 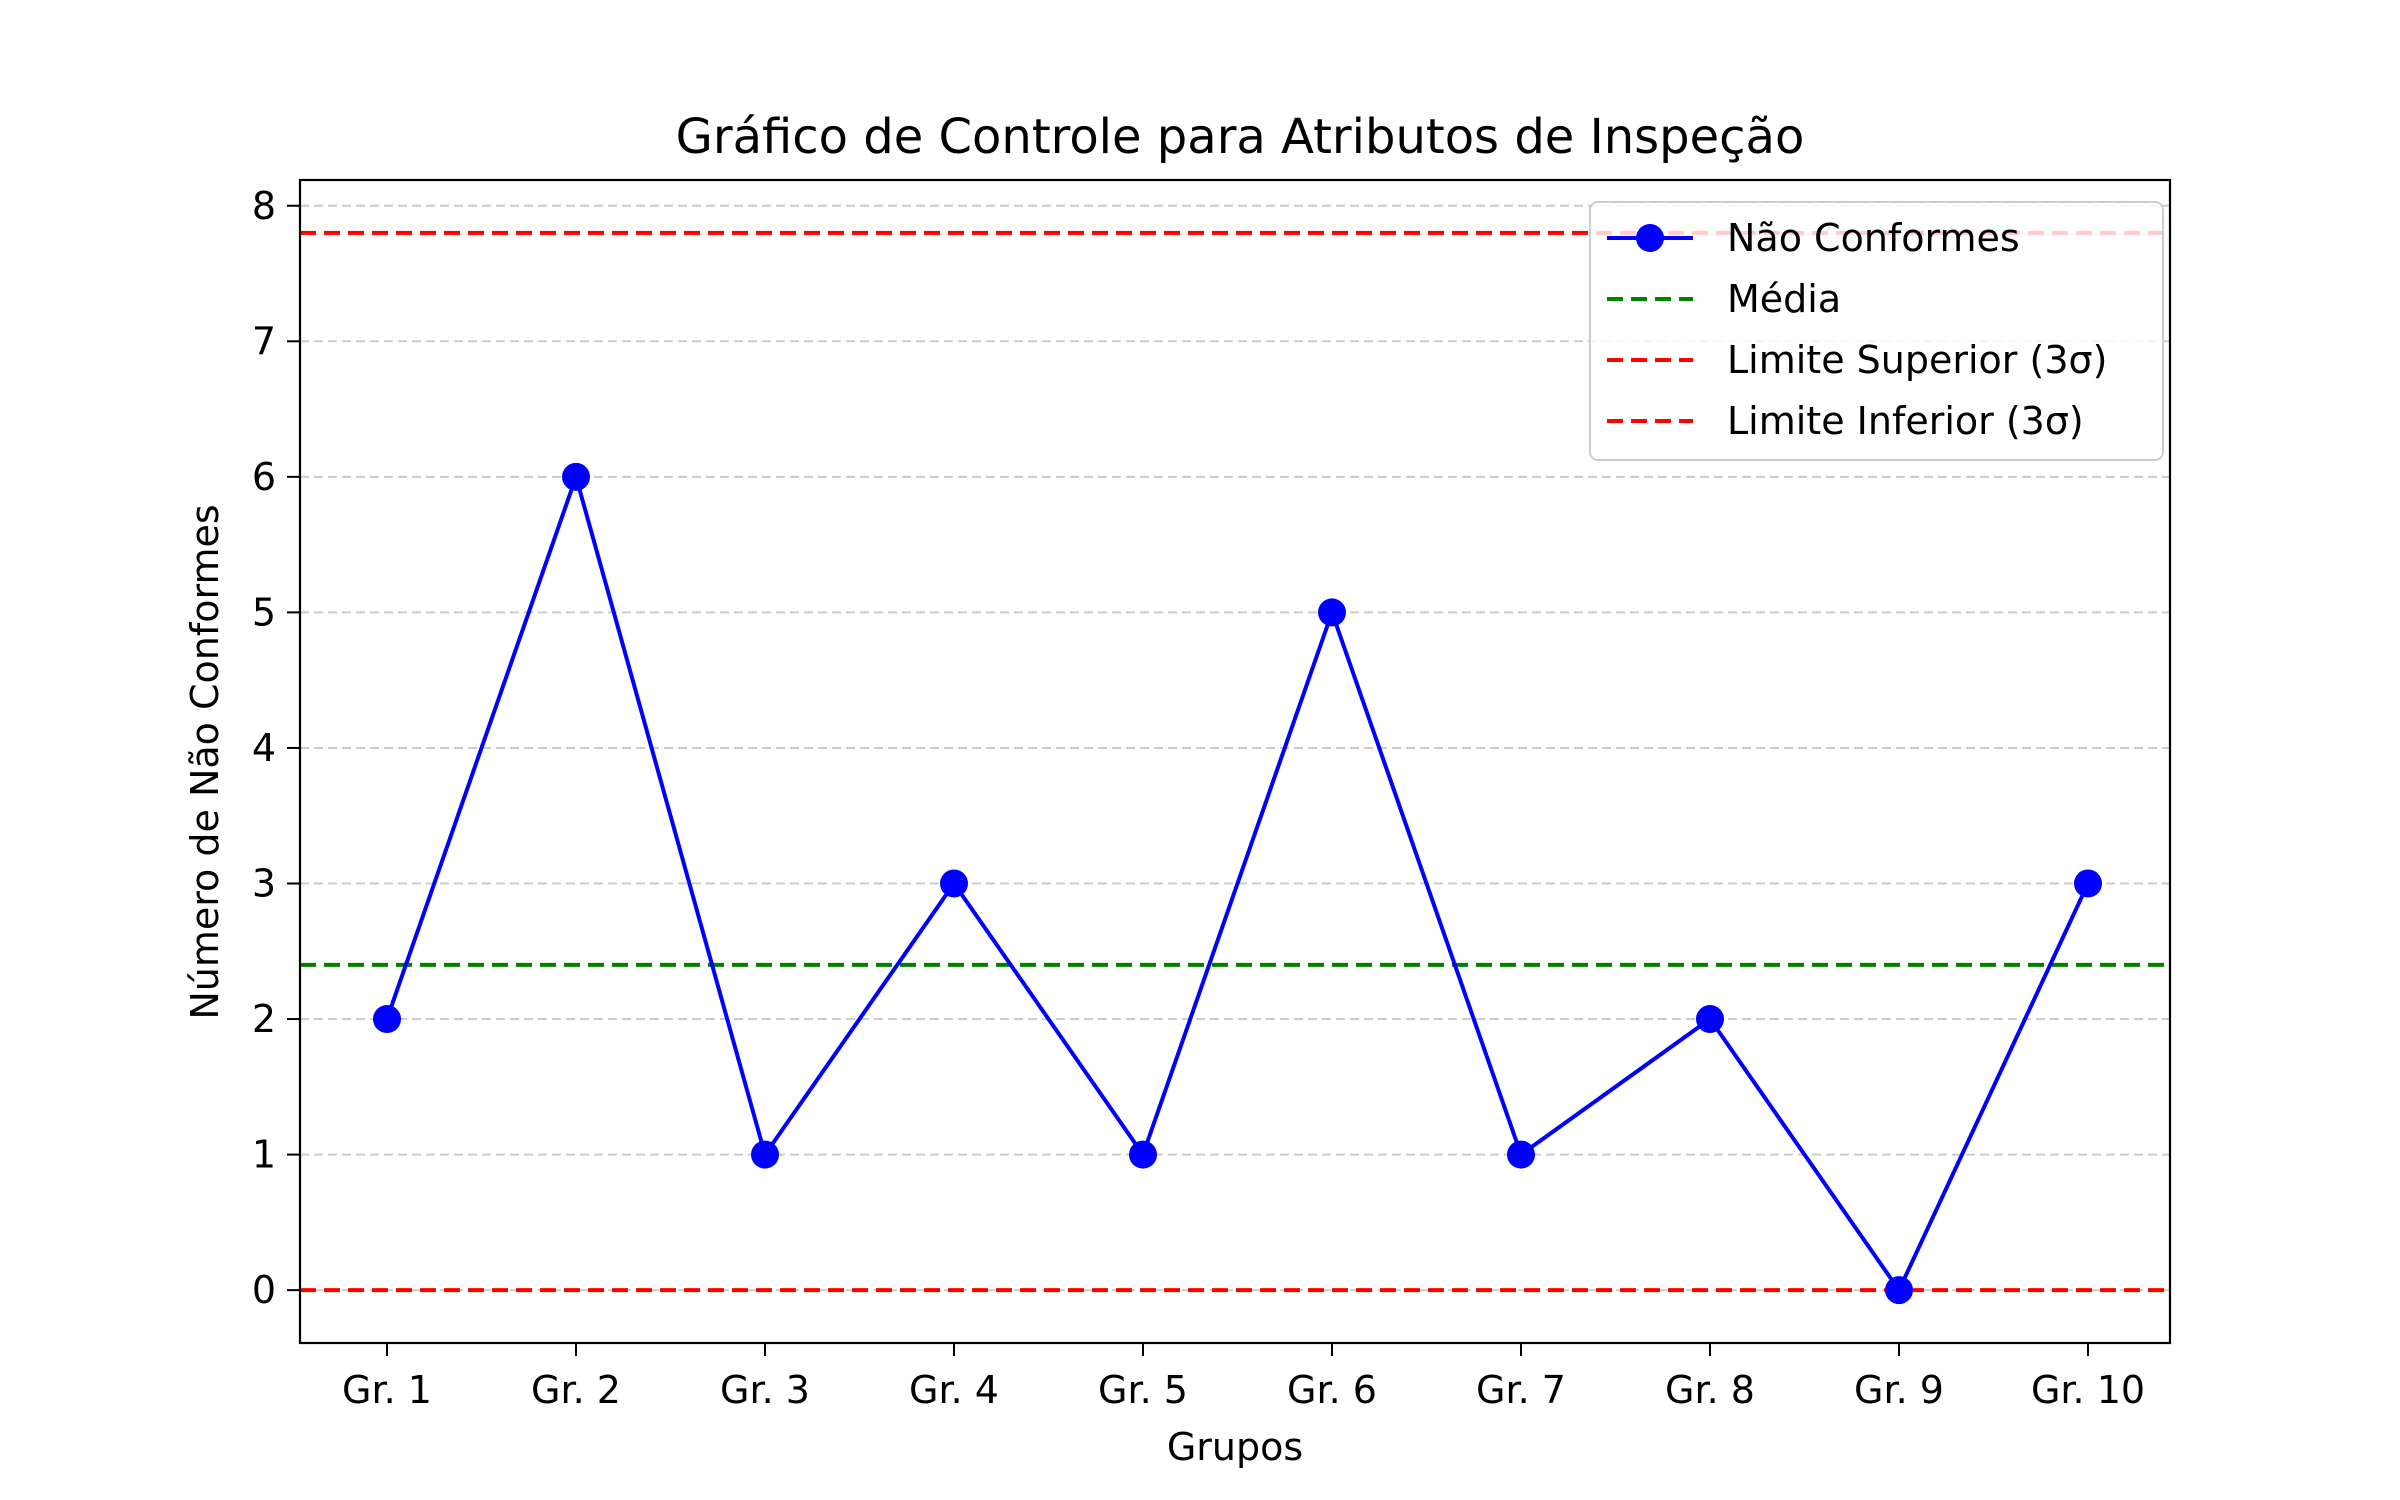 I want to click on legend-label: Não Conformes, so click(x=1873, y=238).